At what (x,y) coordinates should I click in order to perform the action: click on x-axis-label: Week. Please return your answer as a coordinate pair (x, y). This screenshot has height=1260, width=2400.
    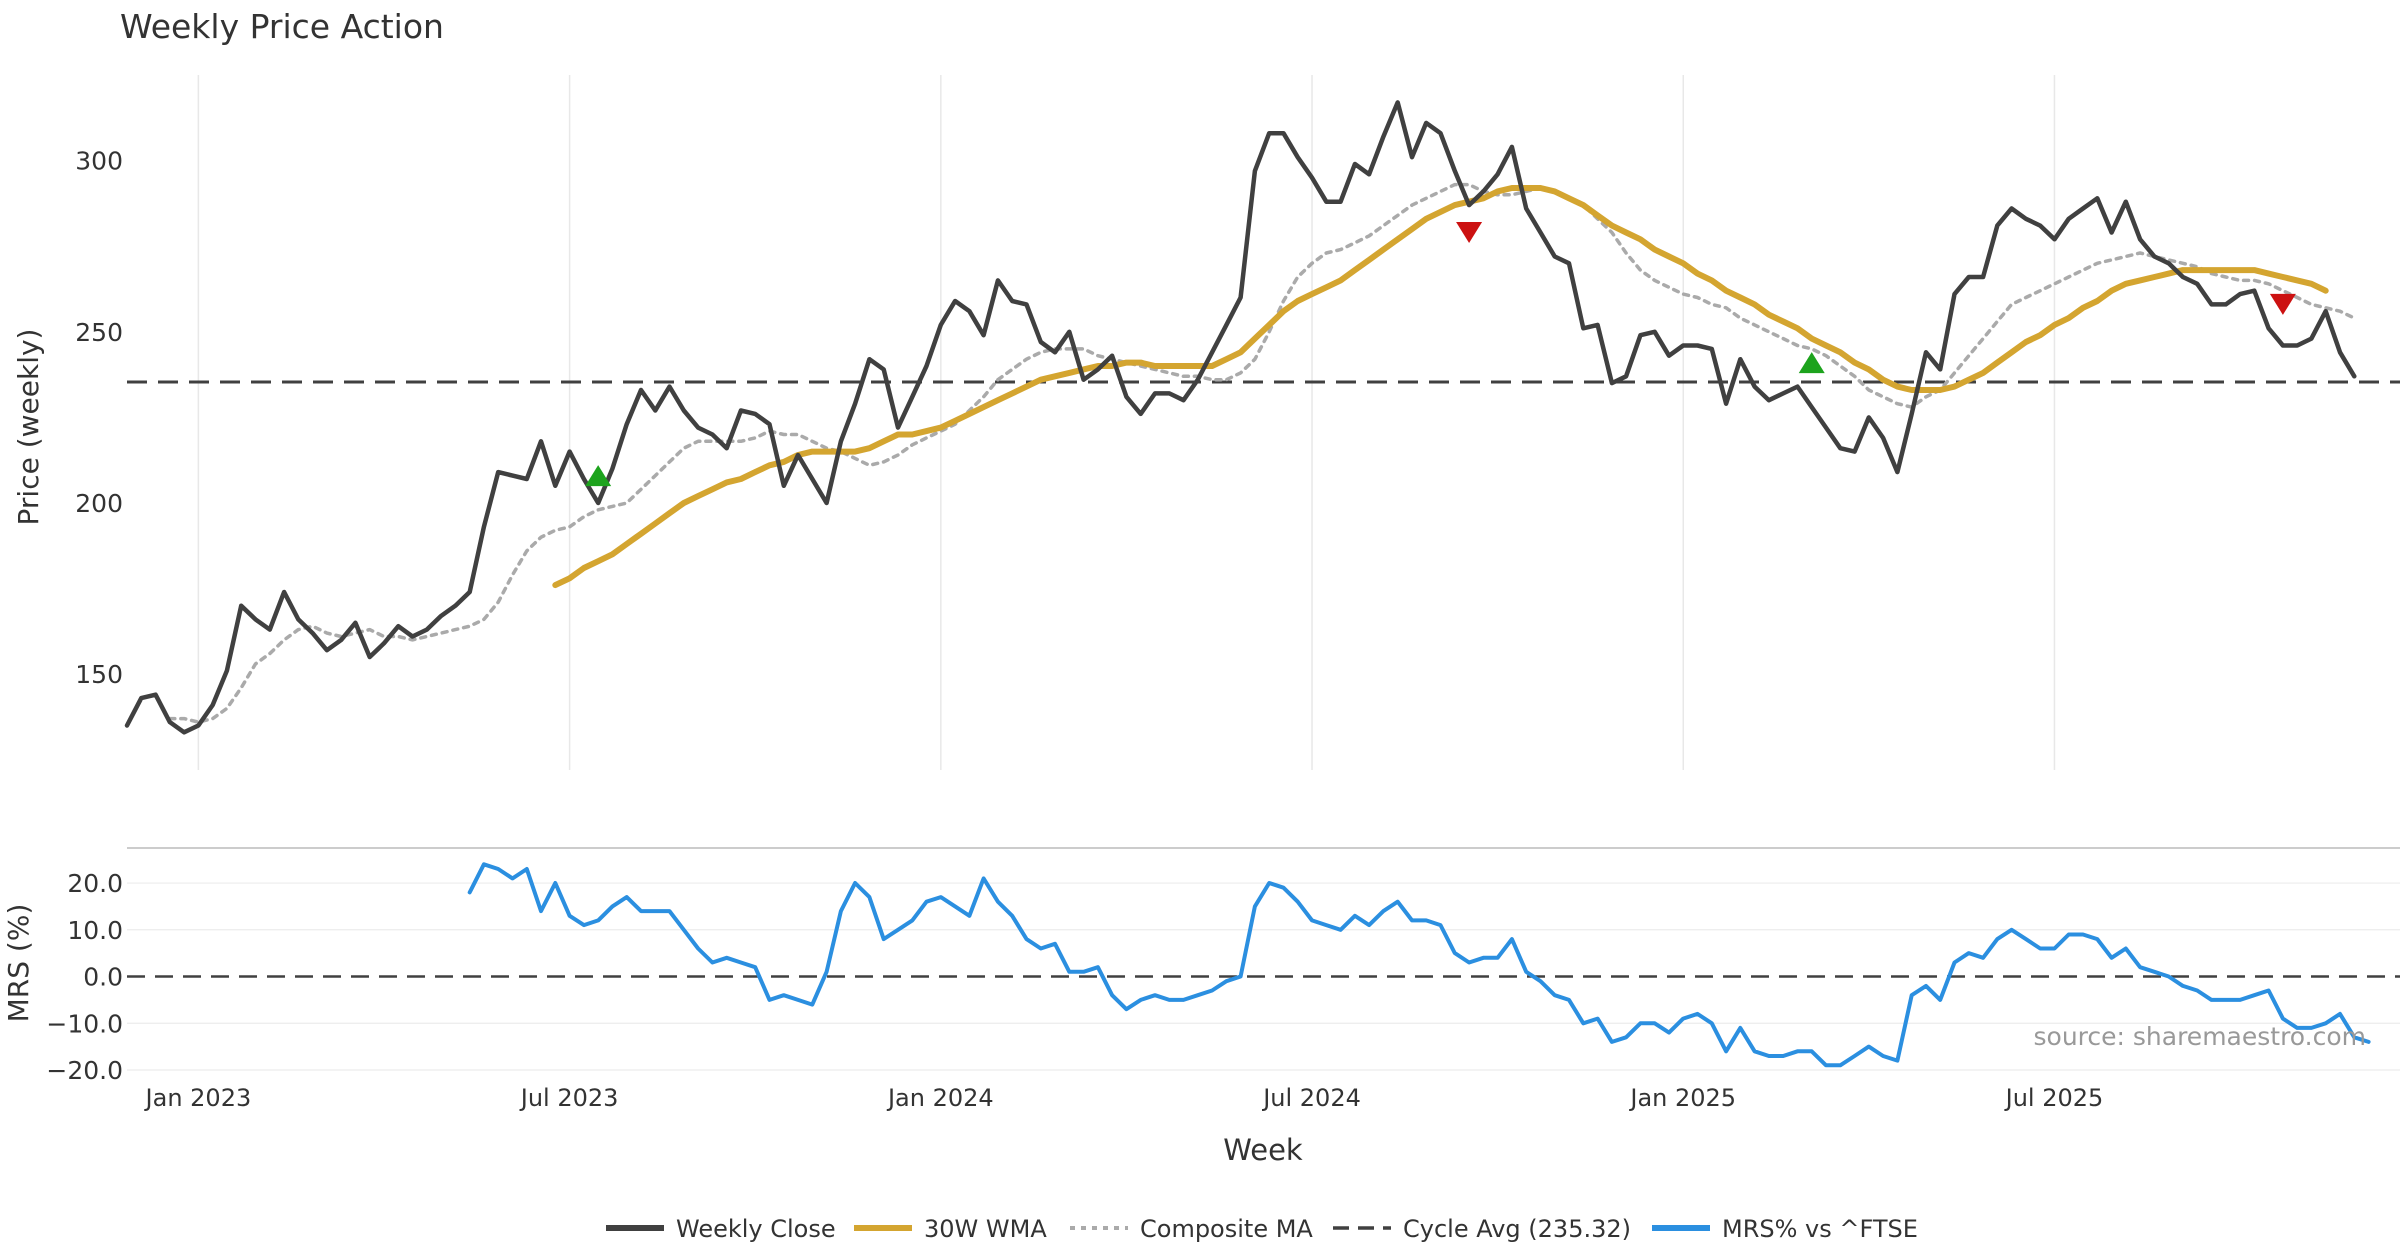
    Looking at the image, I should click on (1263, 1150).